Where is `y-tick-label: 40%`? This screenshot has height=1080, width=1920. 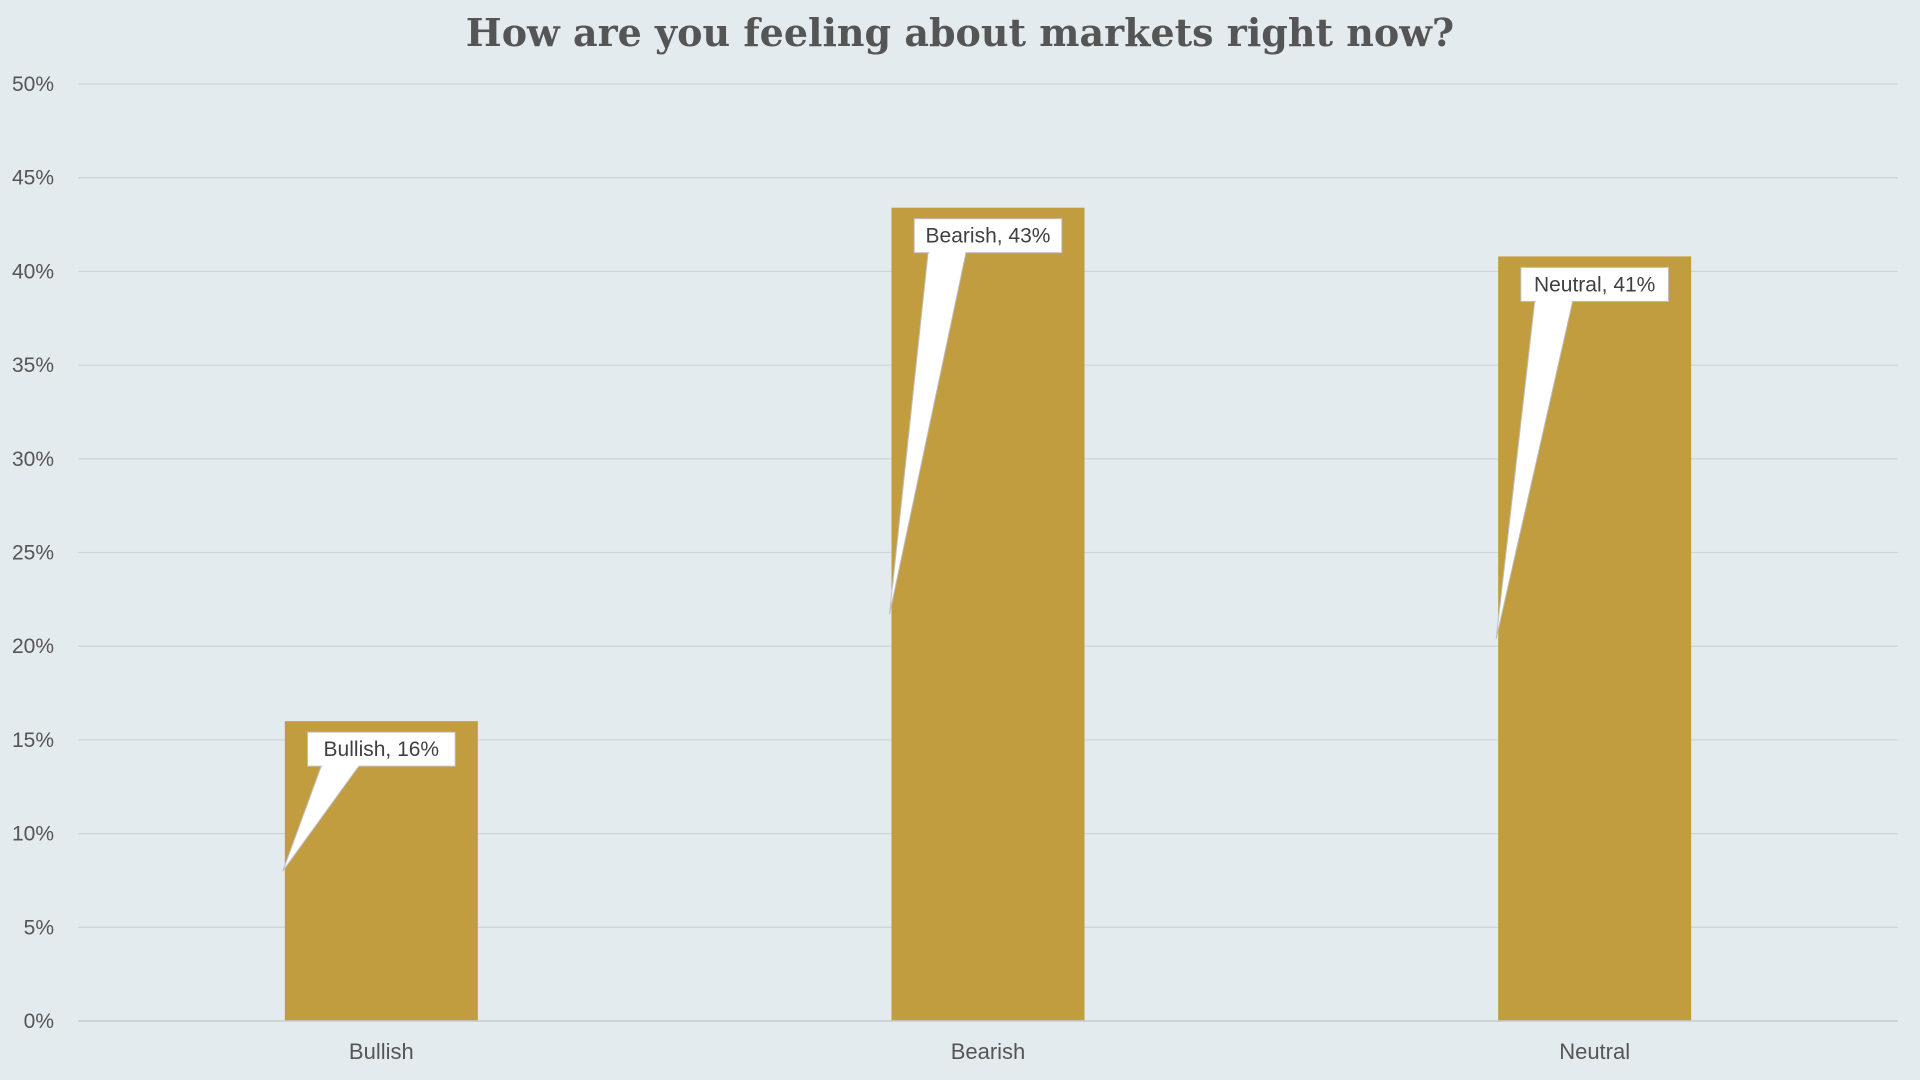 y-tick-label: 40% is located at coordinates (33, 271).